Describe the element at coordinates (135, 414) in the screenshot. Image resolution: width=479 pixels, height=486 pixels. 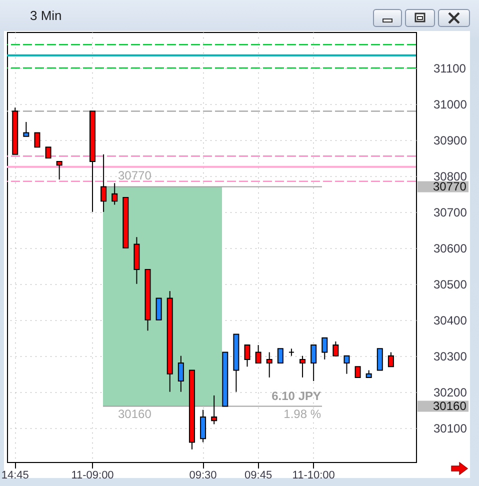
I see `ref-line-label: 30160` at that location.